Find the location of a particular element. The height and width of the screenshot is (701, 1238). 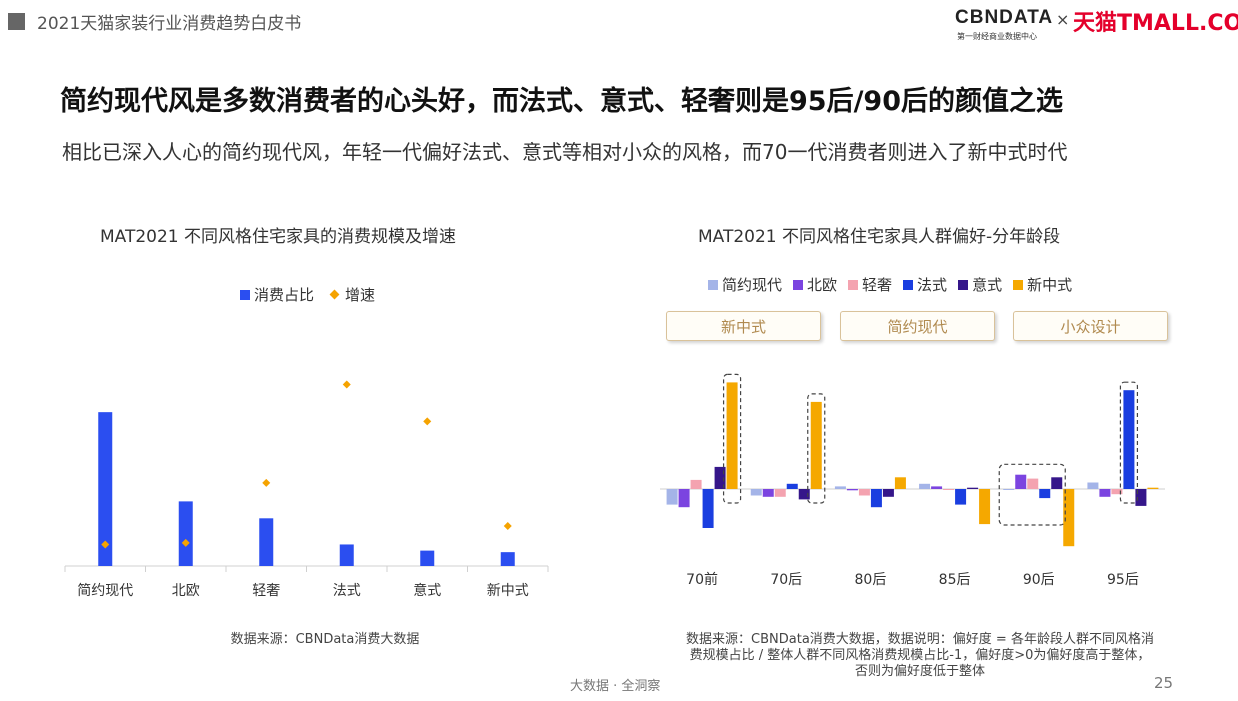

right-chart-legend: 简约现代 北欧 轻奢 法式 意式 新中式 is located at coordinates (890, 284).